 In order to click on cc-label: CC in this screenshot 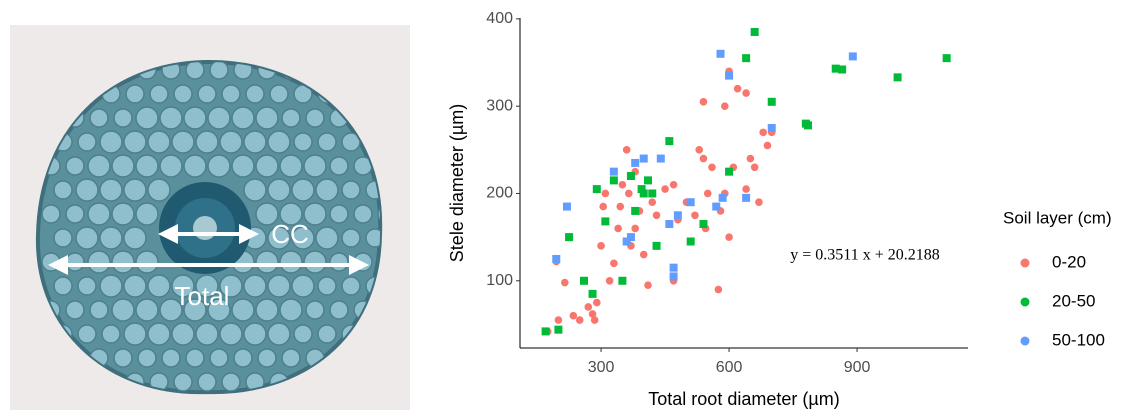, I will do `click(290, 234)`.